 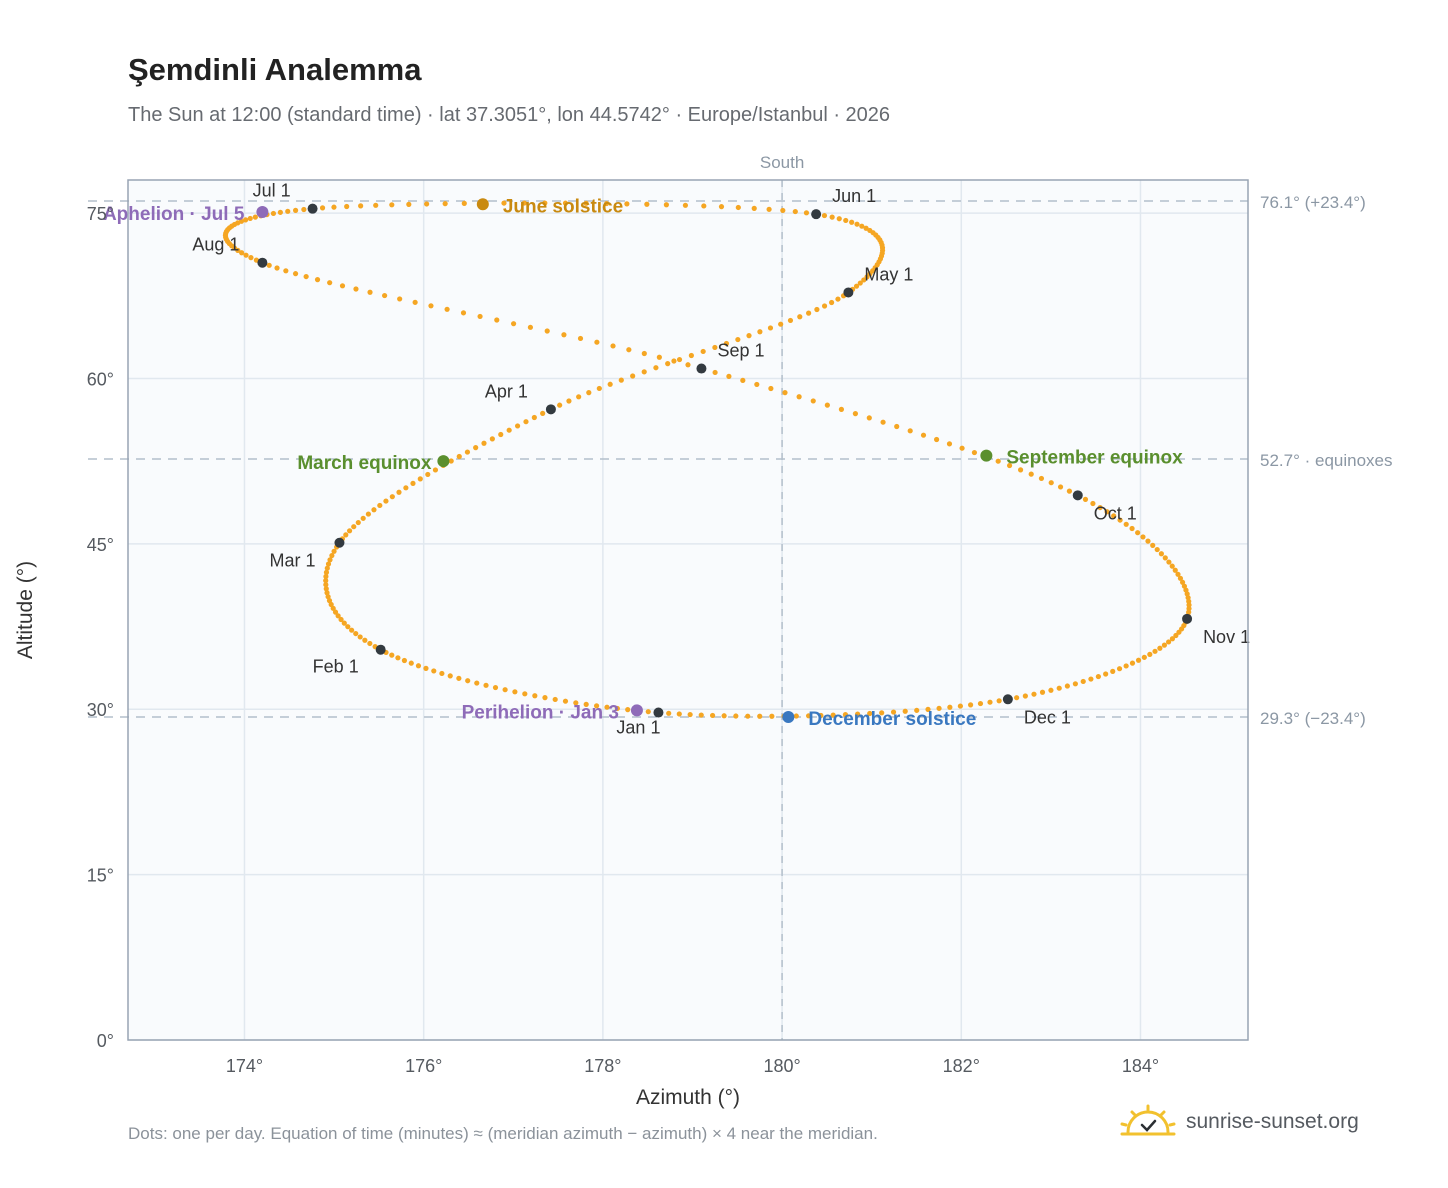 I want to click on sun-logo-icon, so click(x=1148, y=1120).